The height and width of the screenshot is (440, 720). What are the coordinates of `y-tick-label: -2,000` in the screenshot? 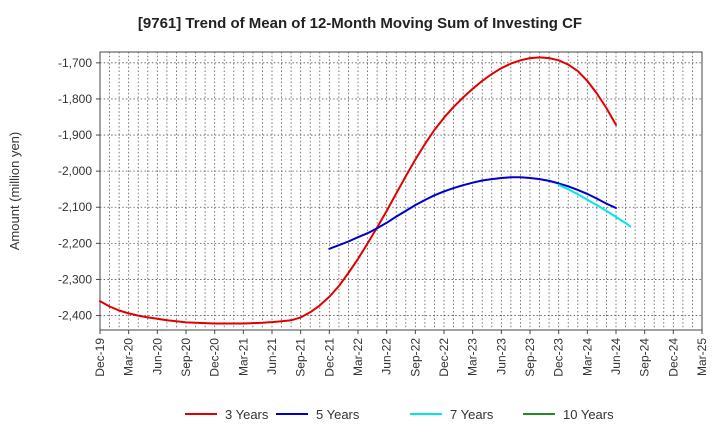 It's located at (75, 171).